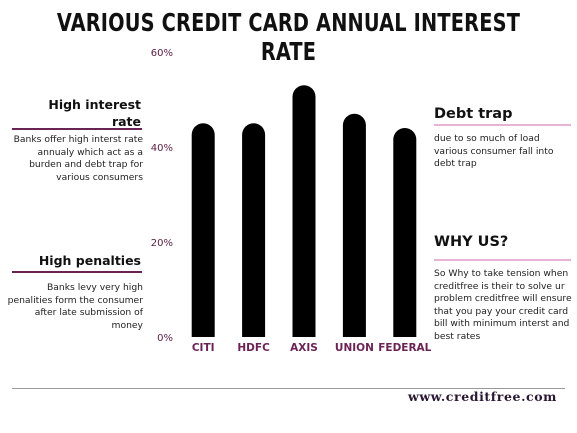  What do you see at coordinates (471, 242) in the screenshot?
I see `why-us-heading: WHY US?` at bounding box center [471, 242].